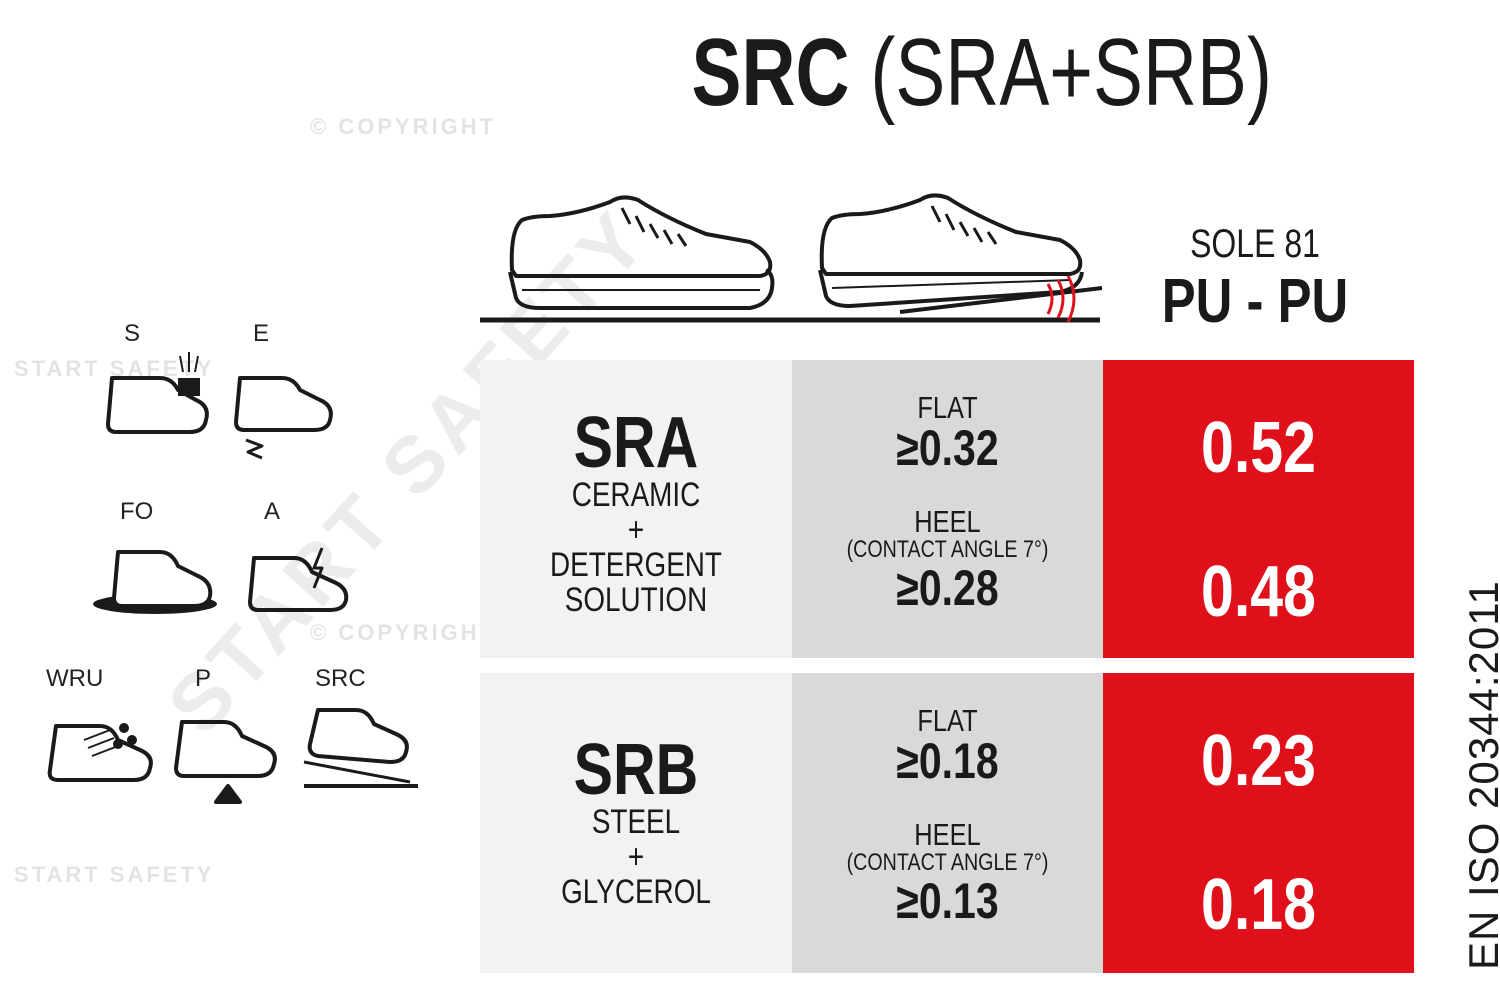 This screenshot has height=1000, width=1500. What do you see at coordinates (636, 565) in the screenshot?
I see `sra-surface-3: DETERGENT` at bounding box center [636, 565].